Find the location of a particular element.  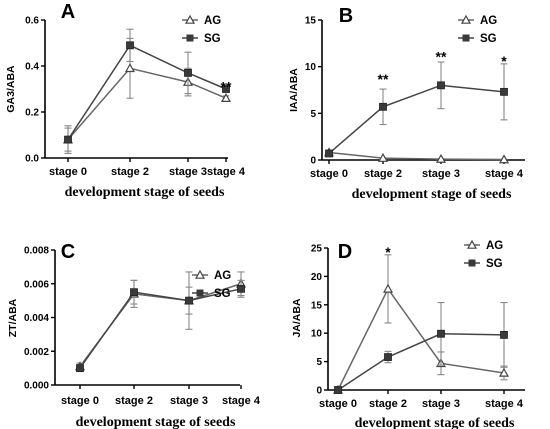

y-tick-label: 25 is located at coordinates (317, 249).